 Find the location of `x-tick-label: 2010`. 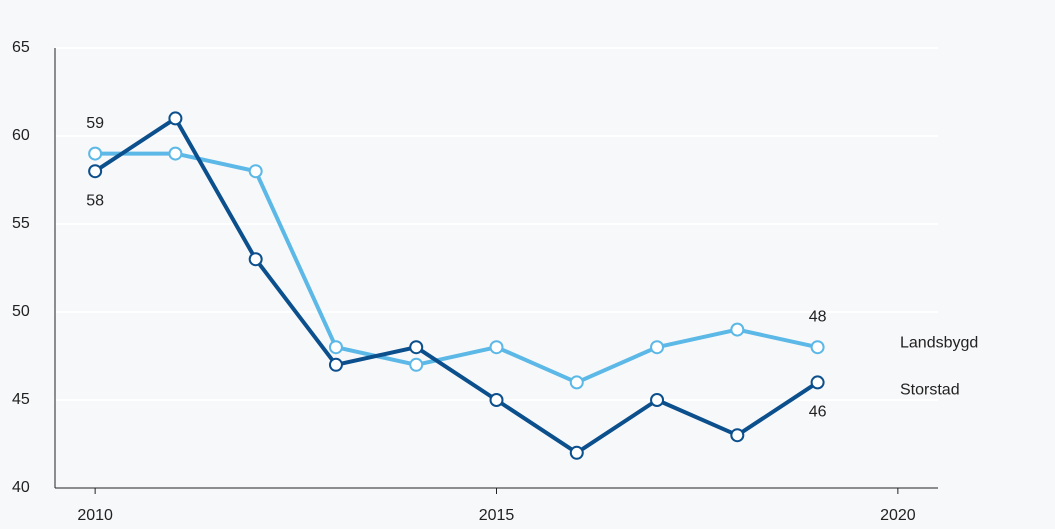

x-tick-label: 2010 is located at coordinates (95, 515).